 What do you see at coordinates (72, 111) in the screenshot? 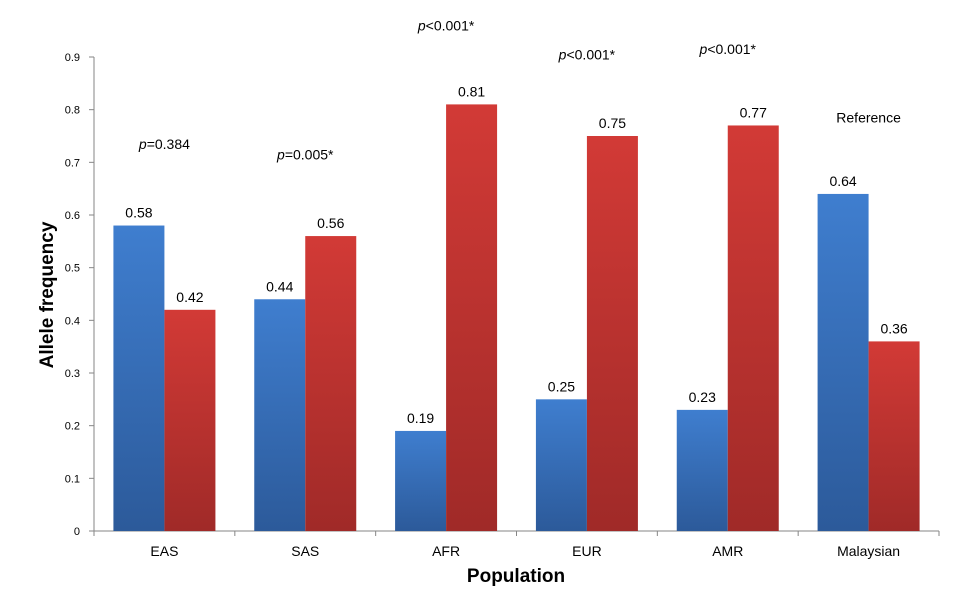
I see `y-tick-label: 0.8` at bounding box center [72, 111].